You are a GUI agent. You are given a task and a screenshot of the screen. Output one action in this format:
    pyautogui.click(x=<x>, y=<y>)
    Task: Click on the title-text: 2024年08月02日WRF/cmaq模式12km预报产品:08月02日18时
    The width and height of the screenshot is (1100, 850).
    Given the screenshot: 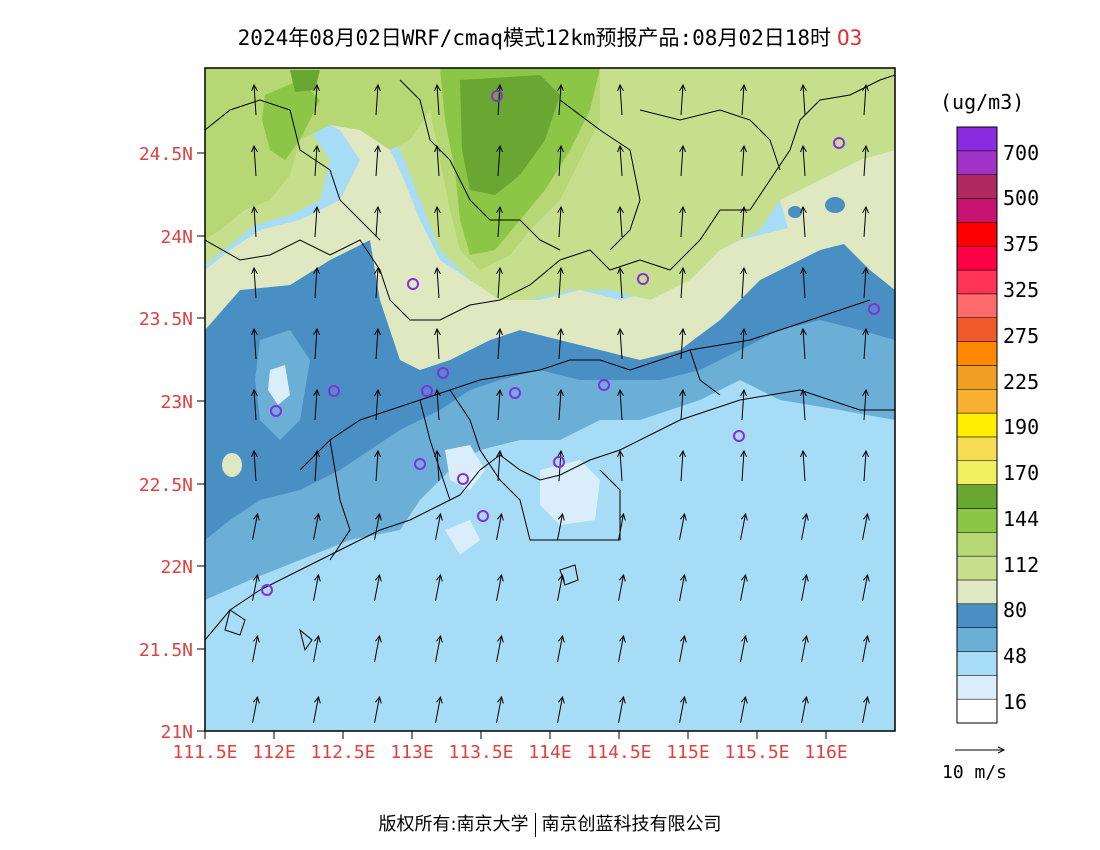 What is the action you would take?
    pyautogui.click(x=534, y=38)
    